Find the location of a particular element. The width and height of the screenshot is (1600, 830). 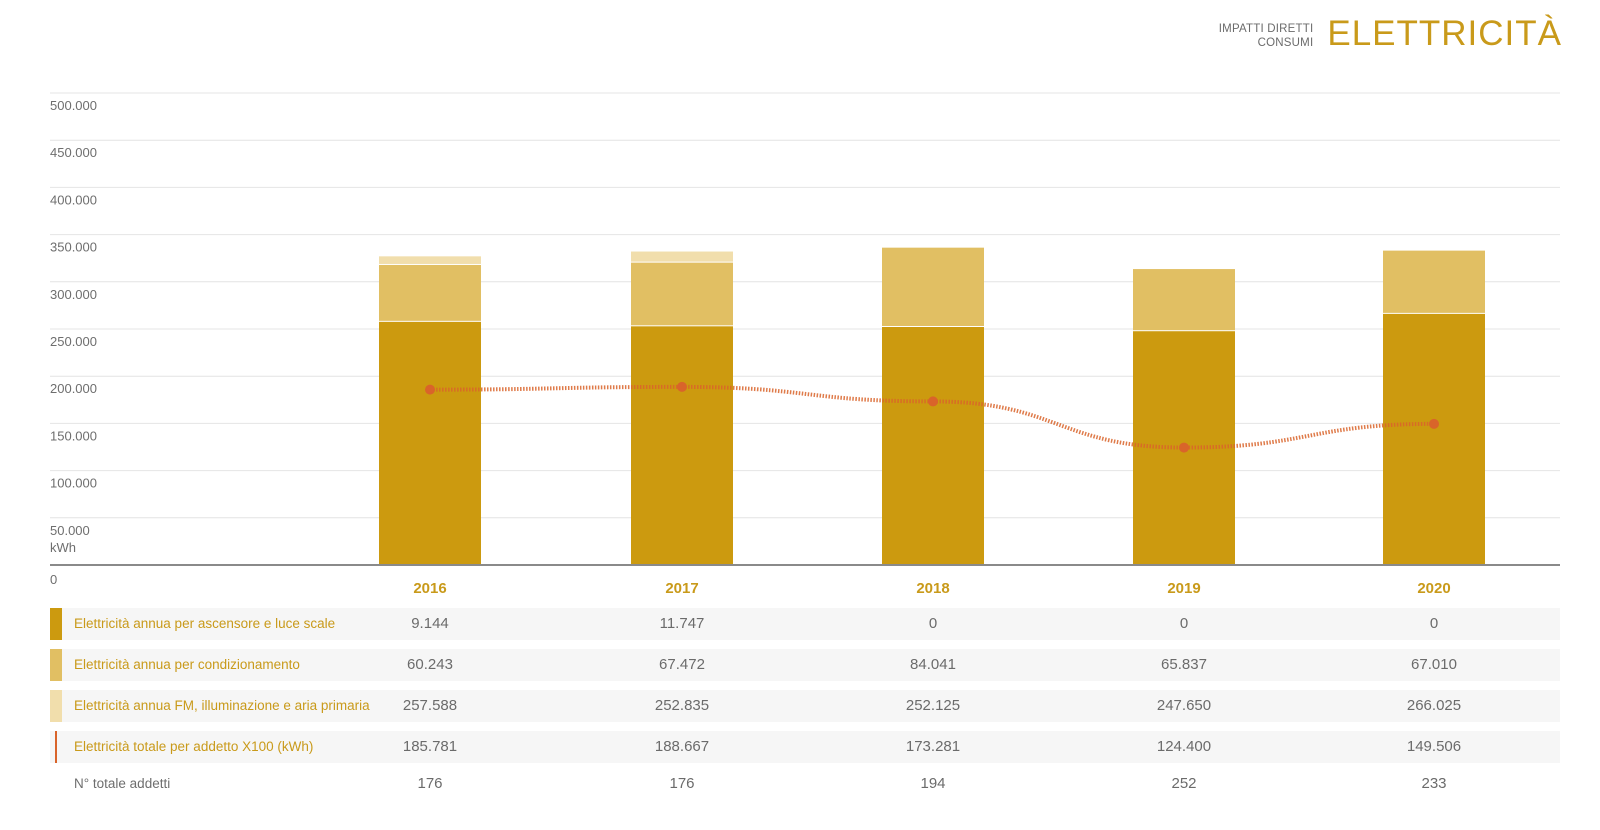

line-series-path is located at coordinates (932, 417).